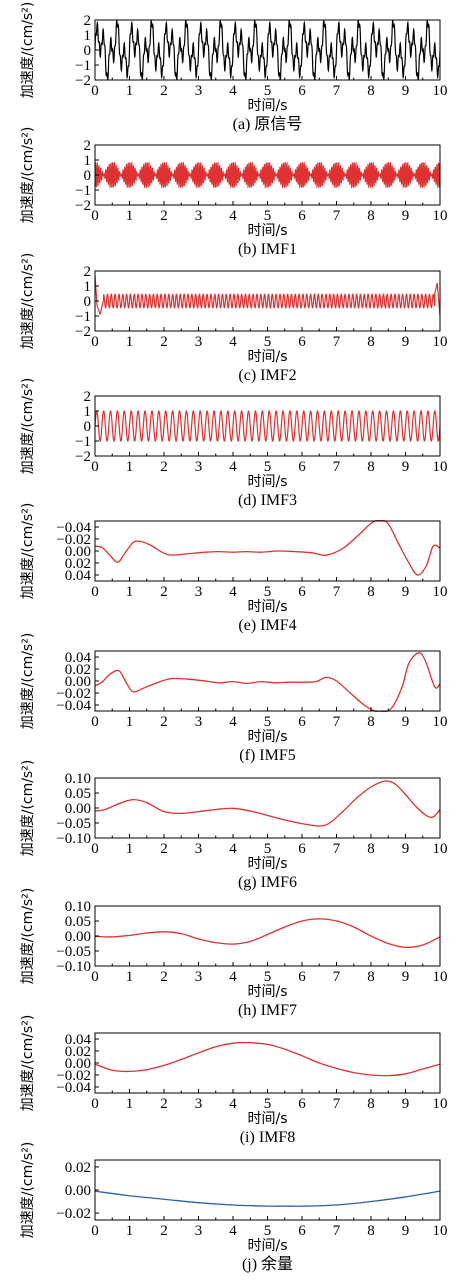 This screenshot has height=1287, width=474. I want to click on panel-caption: (b) IMF1, so click(267, 249).